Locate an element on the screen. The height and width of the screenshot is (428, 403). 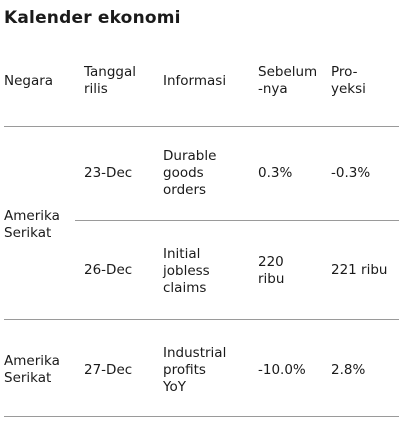
table-cell-previous: -10.0% is located at coordinates (282, 370).